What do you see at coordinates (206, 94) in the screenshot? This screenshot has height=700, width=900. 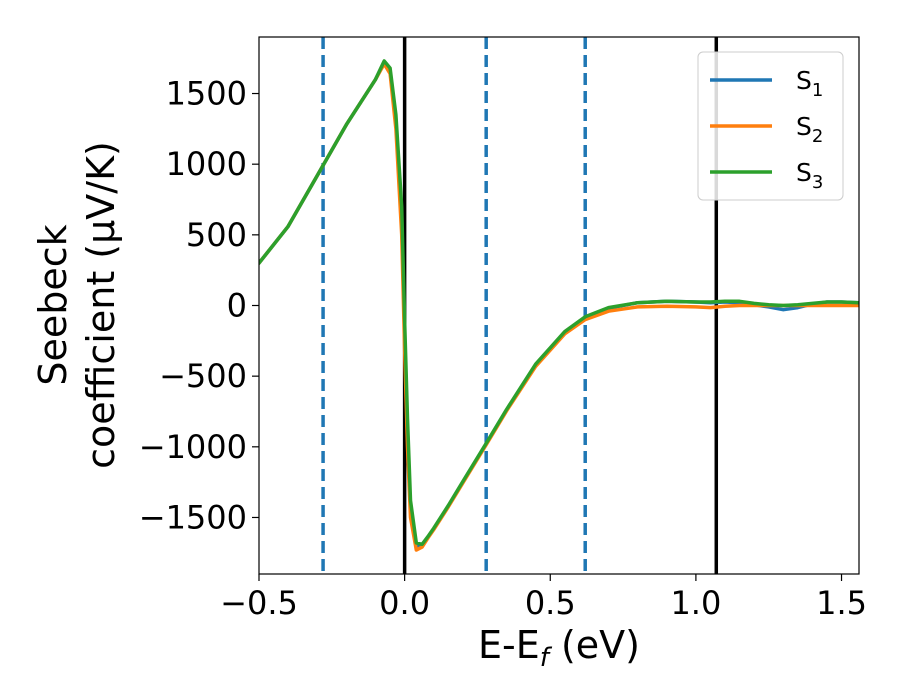 I see `y-tick-label: 1500` at bounding box center [206, 94].